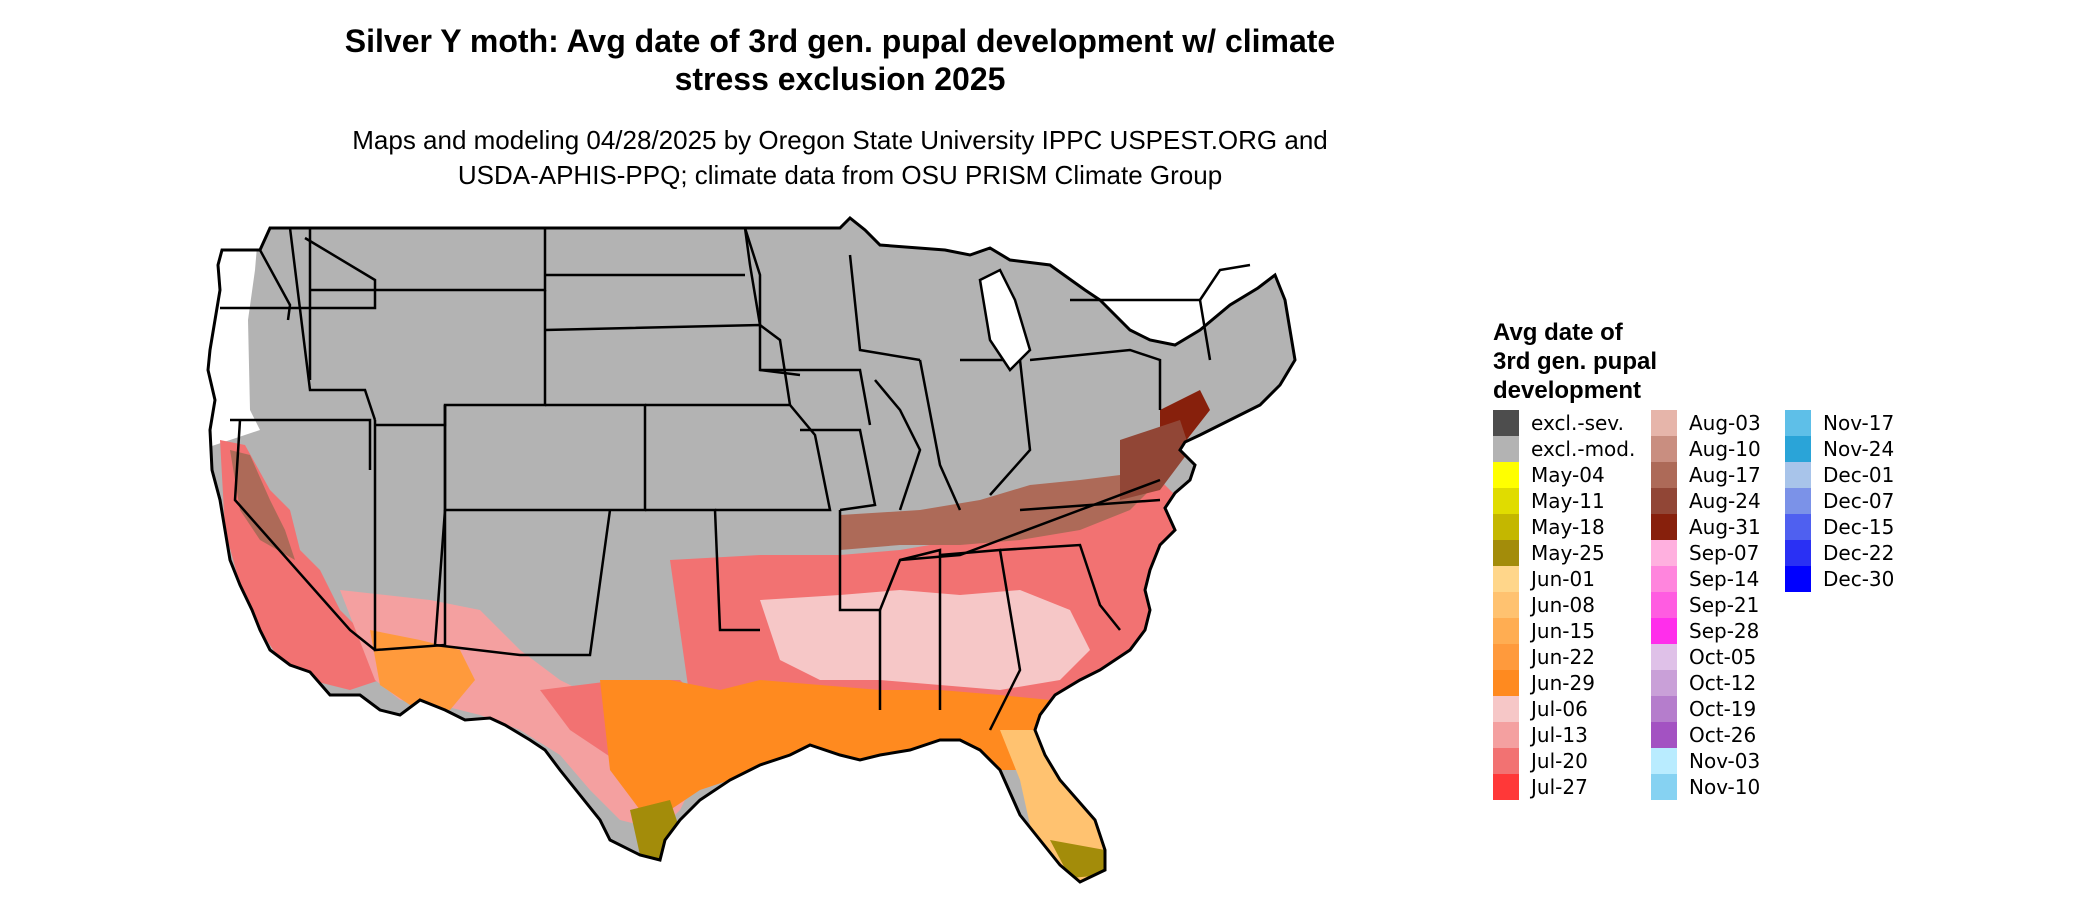  What do you see at coordinates (860, 610) in the screenshot?
I see `ar-la-border` at bounding box center [860, 610].